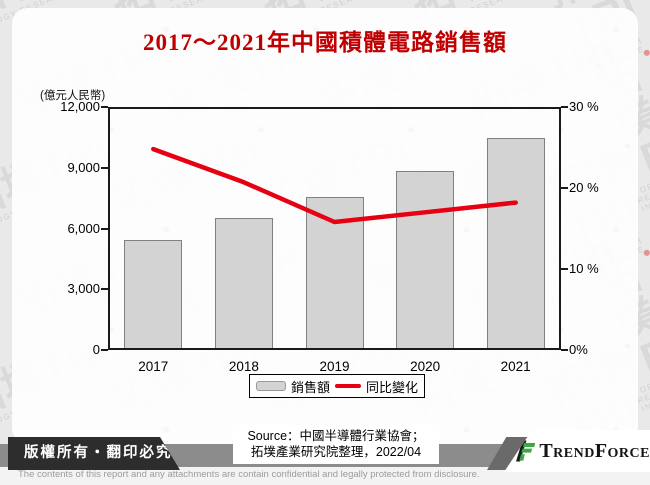 Image resolution: width=650 pixels, height=485 pixels. I want to click on legend-bar-label: 銷售額, so click(310, 387).